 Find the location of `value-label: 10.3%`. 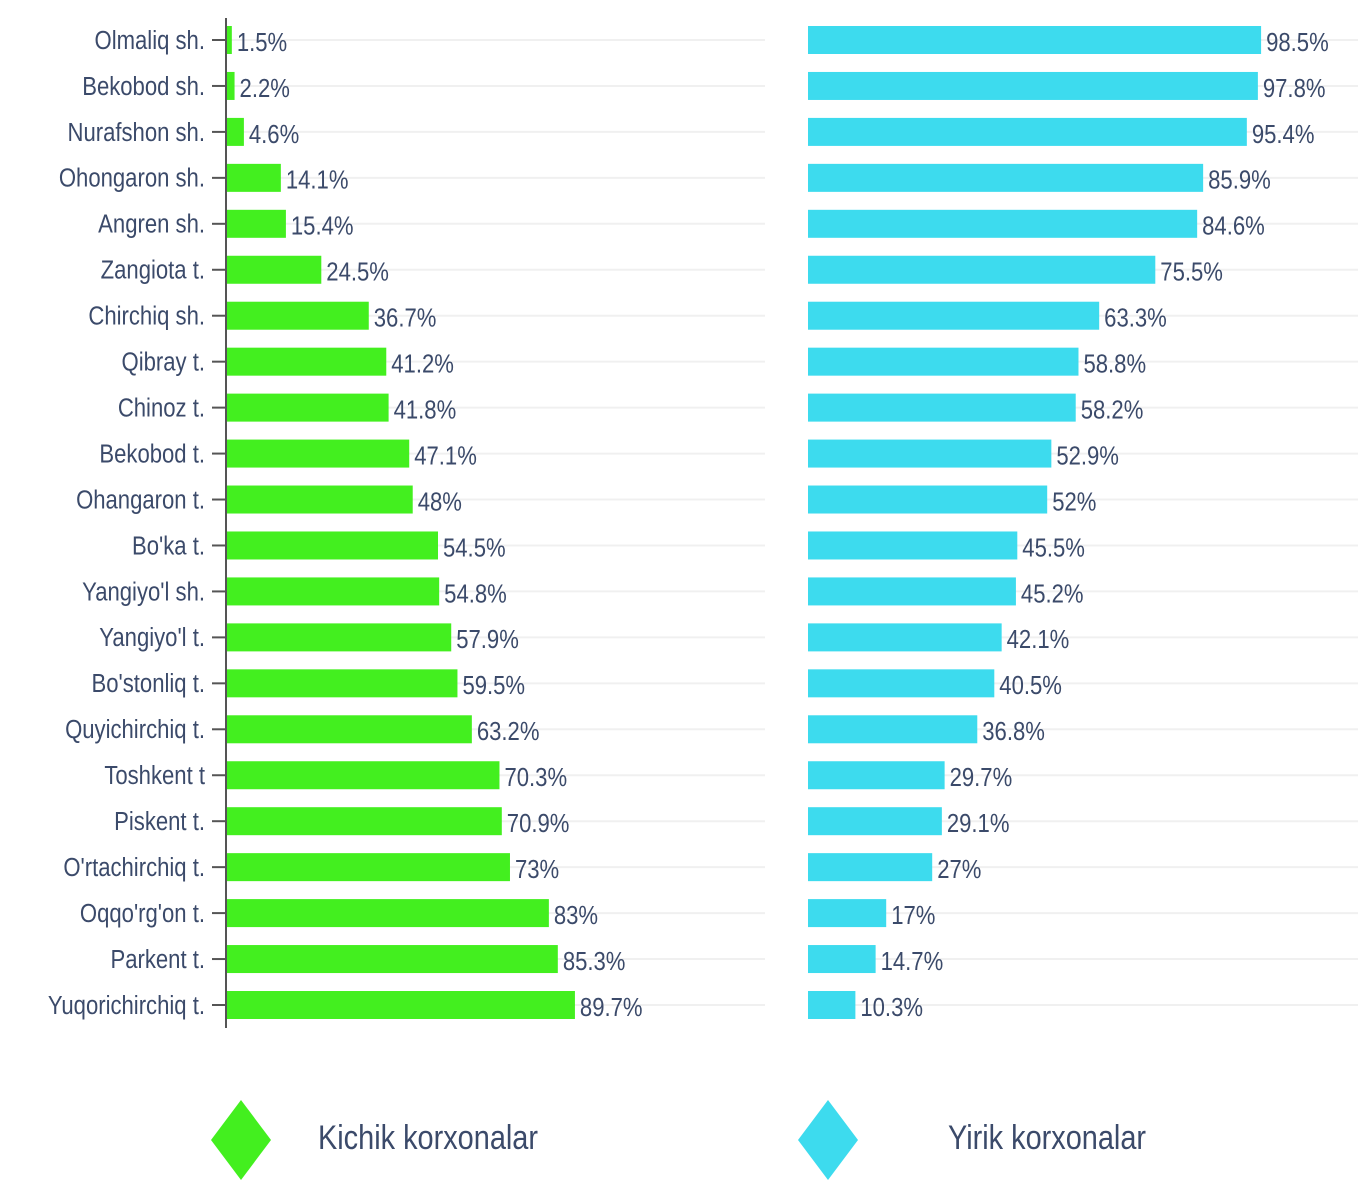

value-label: 10.3% is located at coordinates (891, 1007).